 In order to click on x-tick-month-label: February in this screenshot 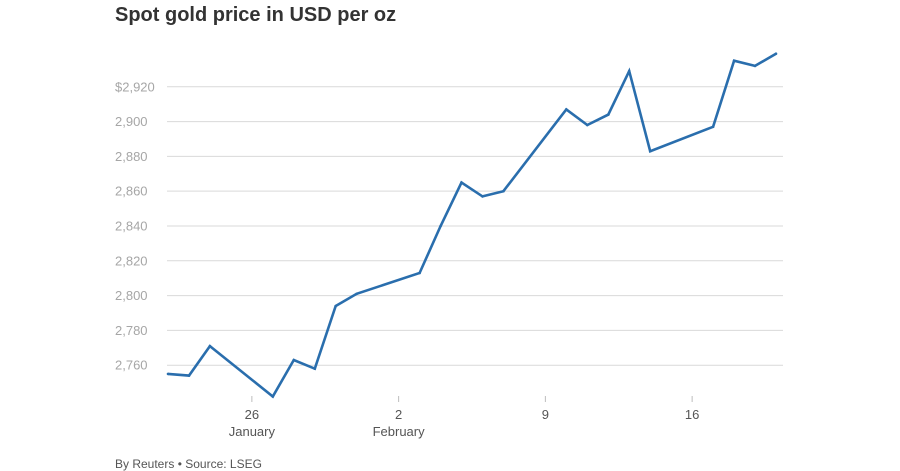, I will do `click(399, 431)`.